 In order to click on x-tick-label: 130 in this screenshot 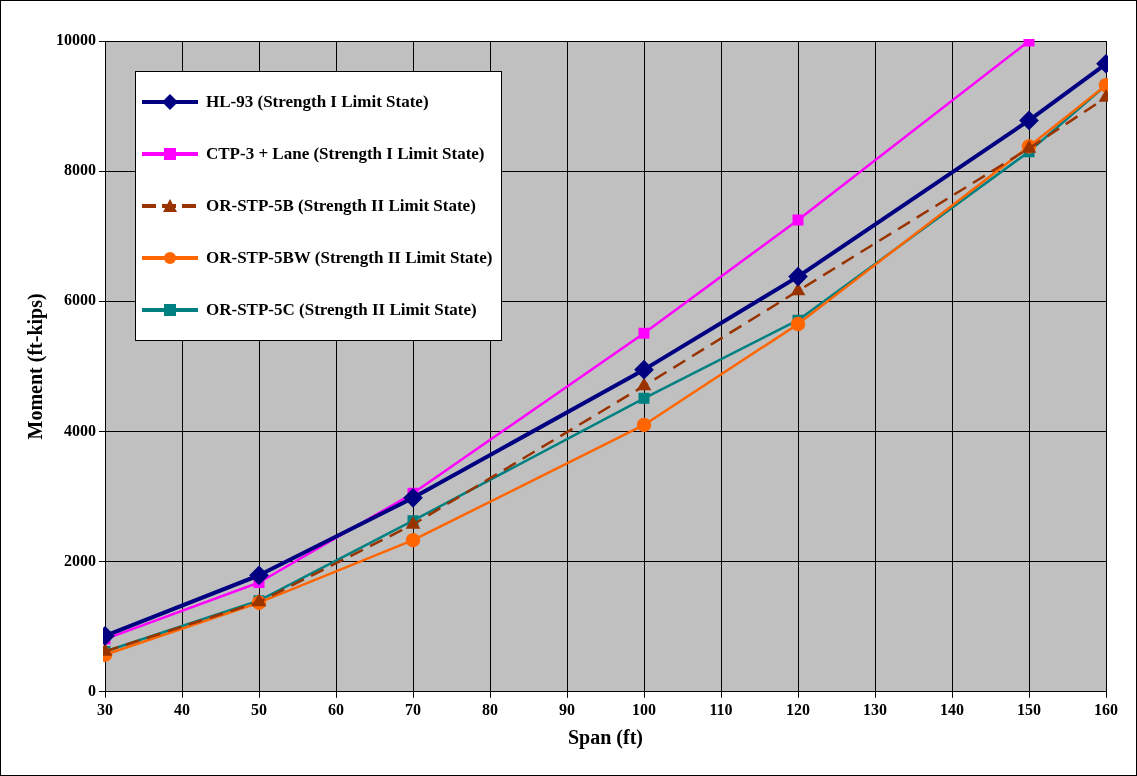, I will do `click(875, 709)`.